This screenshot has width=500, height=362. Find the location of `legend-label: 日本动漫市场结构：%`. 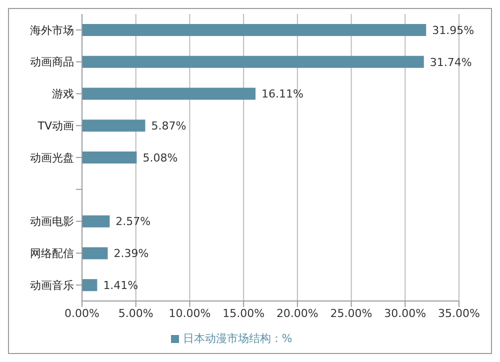

legend-label: 日本动漫市场结构：% is located at coordinates (237, 338).